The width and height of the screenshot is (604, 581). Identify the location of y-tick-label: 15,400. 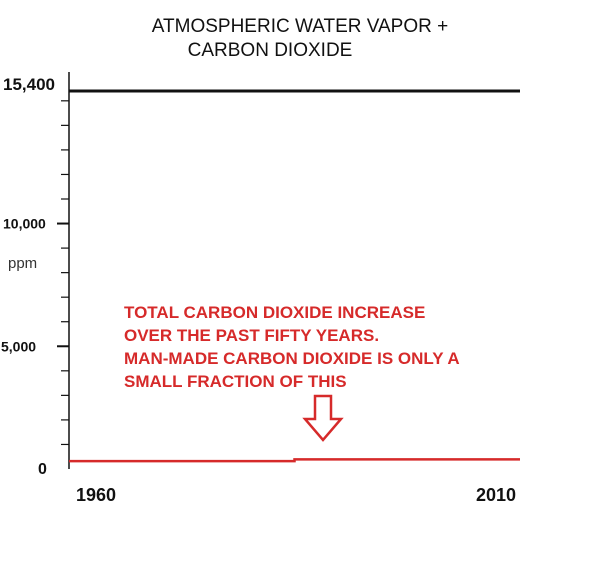
(29, 84).